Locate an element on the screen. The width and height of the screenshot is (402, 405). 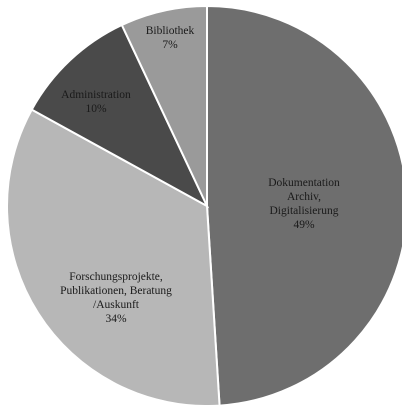
slice-label-line: Archiv, is located at coordinates (304, 197).